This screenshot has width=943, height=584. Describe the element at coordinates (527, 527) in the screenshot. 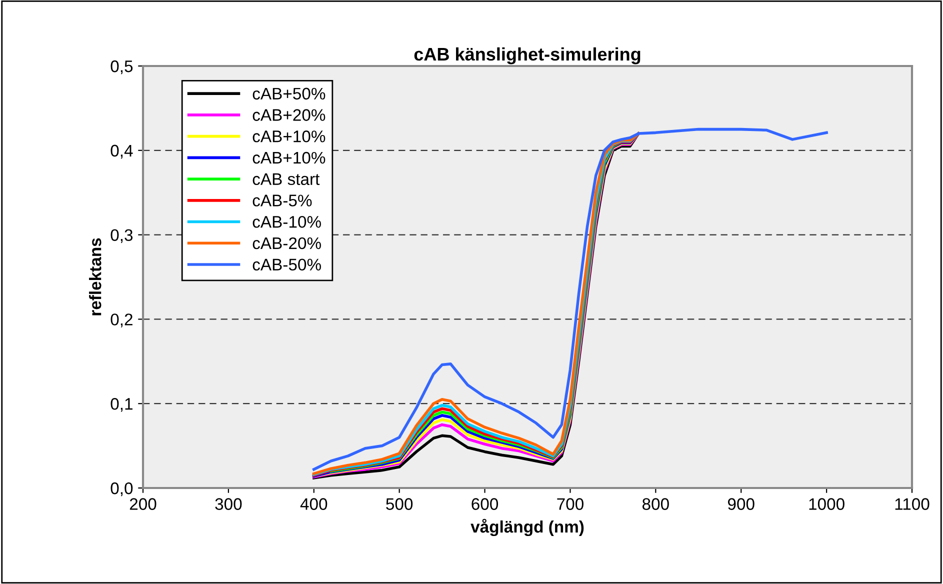

I see `x-axis-title: våglängd (nm)` at that location.